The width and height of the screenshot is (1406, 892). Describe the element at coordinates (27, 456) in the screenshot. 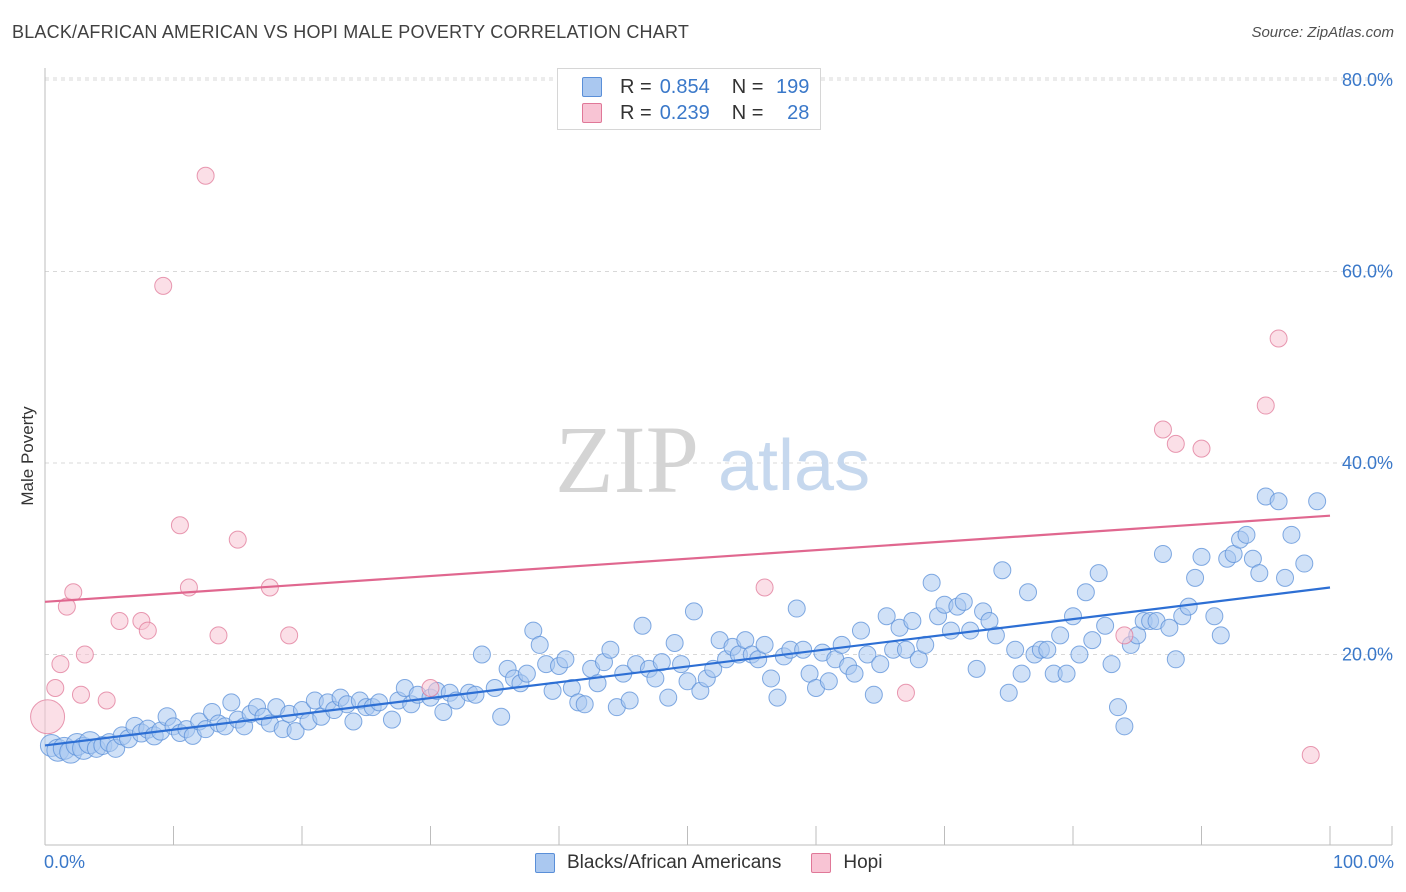

I see `y-axis-label: Male Poverty` at that location.